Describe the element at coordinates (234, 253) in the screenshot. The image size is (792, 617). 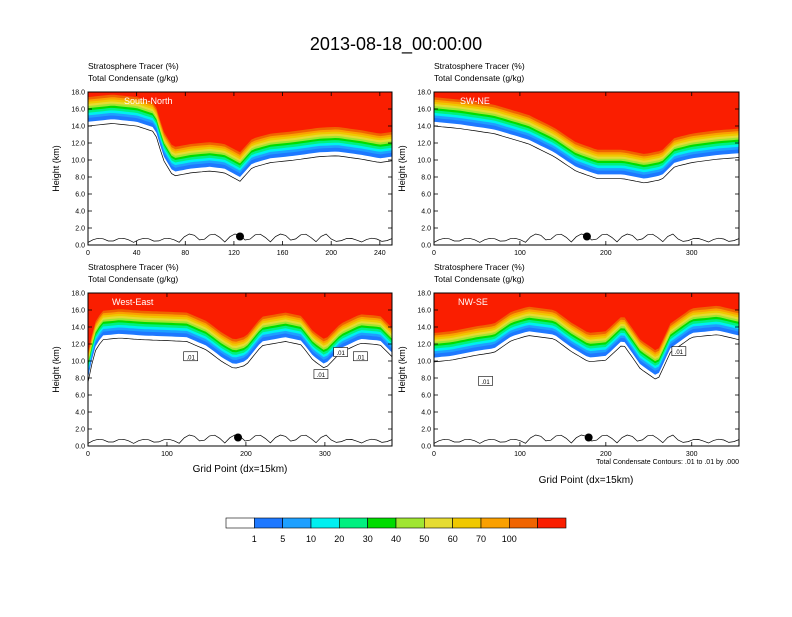
I see `x-tick-label: 120` at that location.